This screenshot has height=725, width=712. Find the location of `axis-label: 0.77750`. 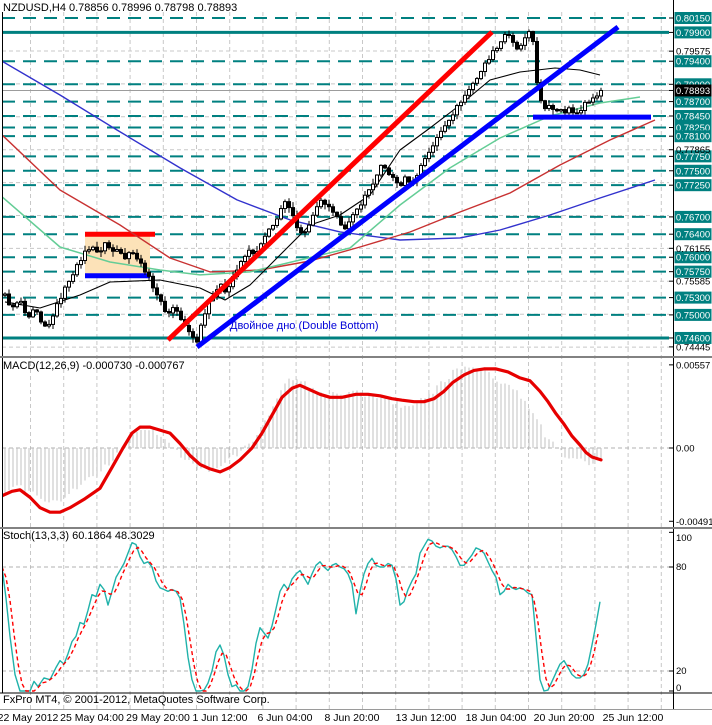

axis-label: 0.77750 is located at coordinates (693, 157).